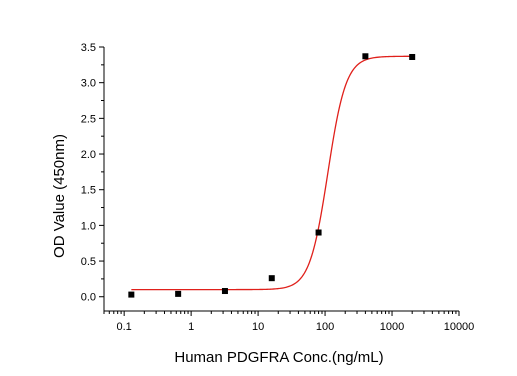 This screenshot has height=376, width=517. What do you see at coordinates (88, 84) in the screenshot?
I see `y-tick-label: 3.0` at bounding box center [88, 84].